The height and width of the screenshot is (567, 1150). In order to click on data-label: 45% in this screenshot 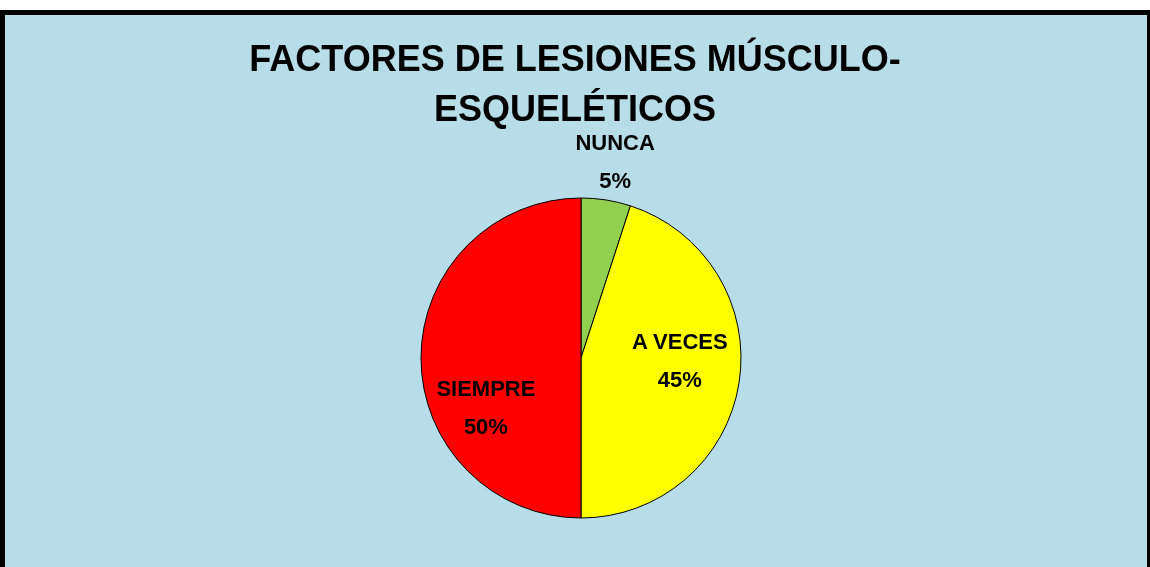, I will do `click(679, 380)`.